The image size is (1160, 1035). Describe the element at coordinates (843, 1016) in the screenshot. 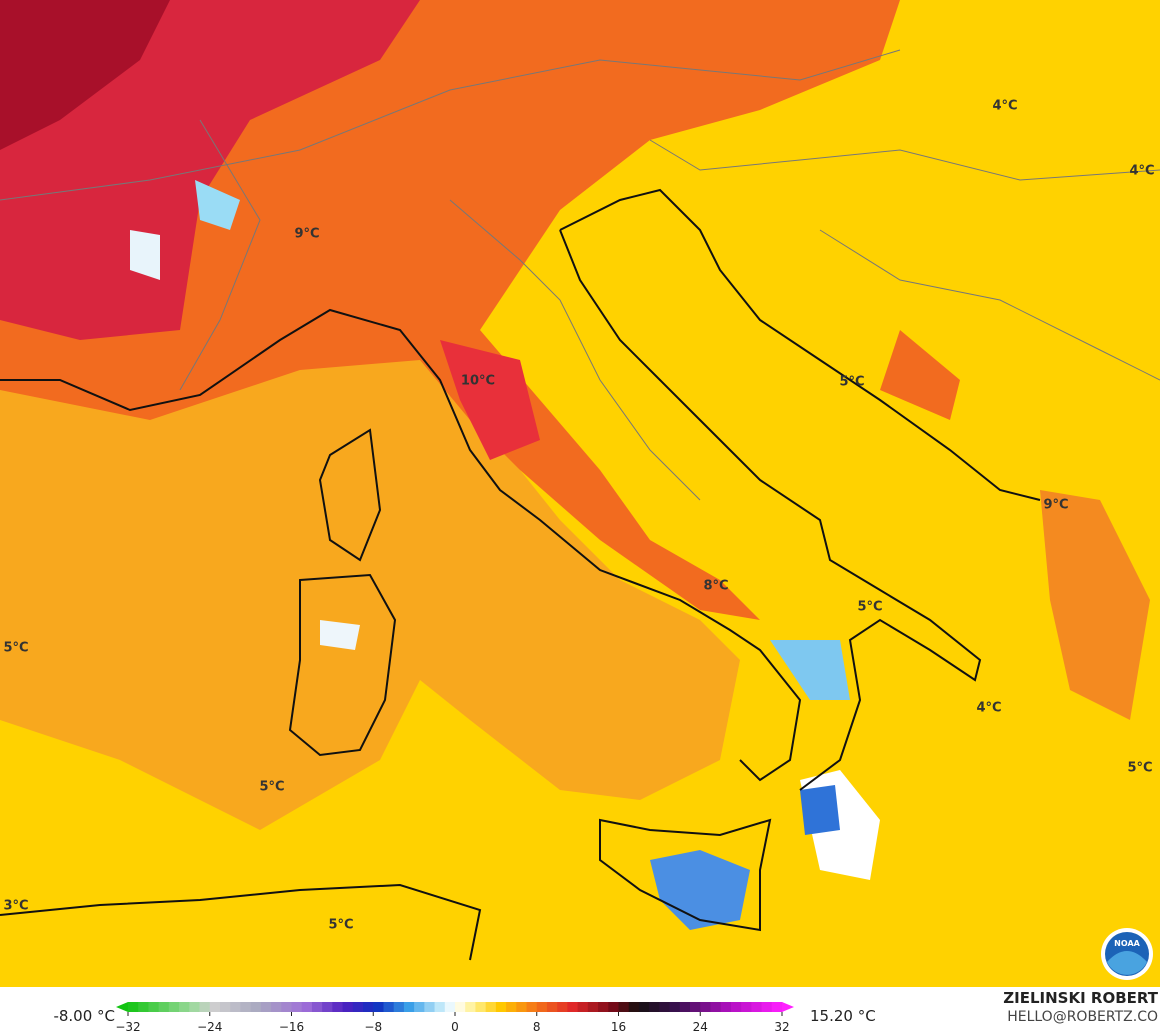

I see `colorbar-max-label: 15.20 °C` at that location.